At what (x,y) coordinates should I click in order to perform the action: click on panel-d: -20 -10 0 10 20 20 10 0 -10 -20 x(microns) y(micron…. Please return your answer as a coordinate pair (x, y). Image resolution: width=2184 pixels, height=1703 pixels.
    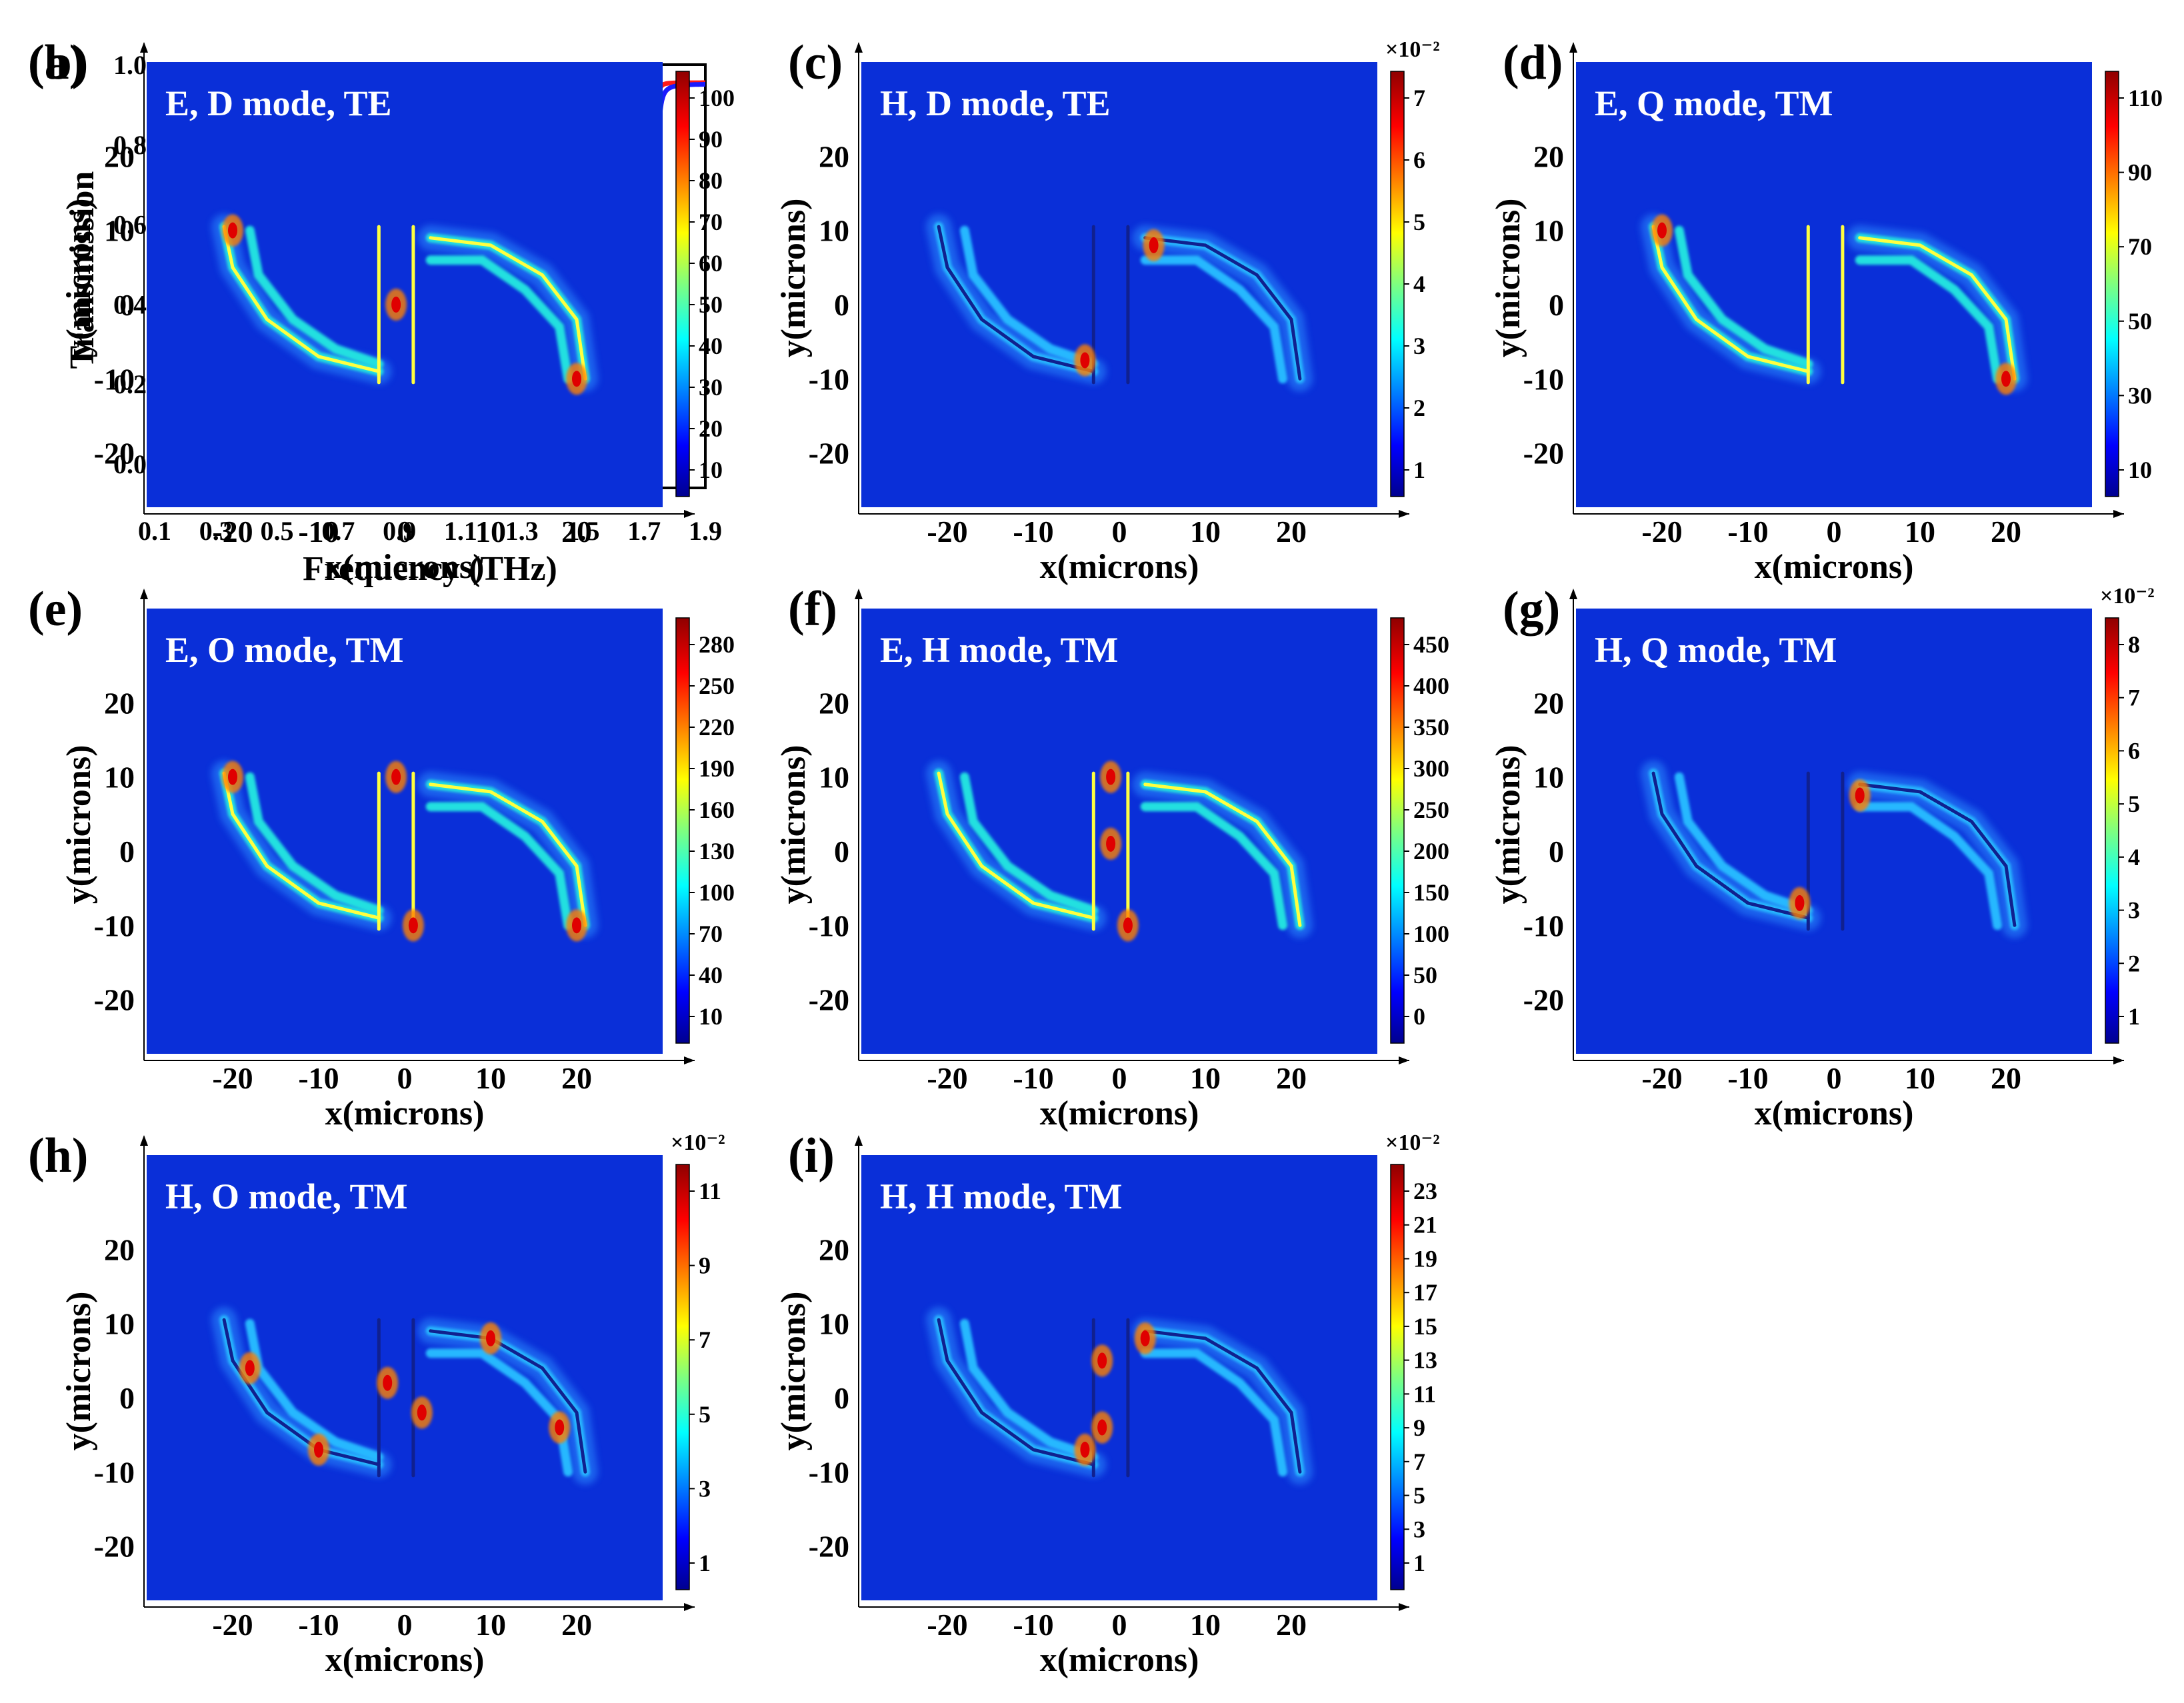
    Looking at the image, I should click on (1826, 310).